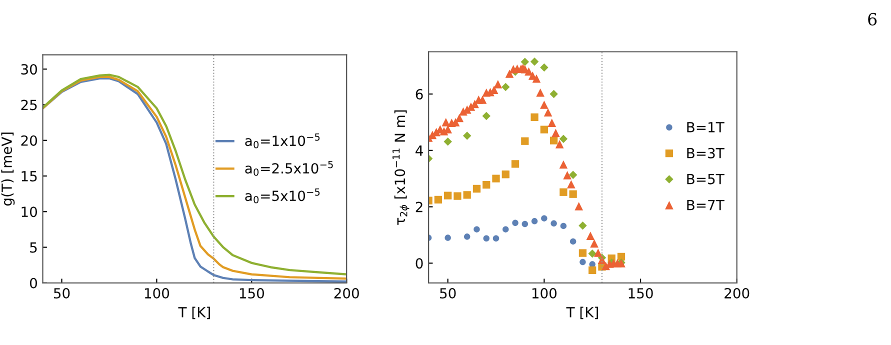 The width and height of the screenshot is (891, 345). Describe the element at coordinates (705, 179) in the screenshot. I see `legend-label: B=5T` at that location.